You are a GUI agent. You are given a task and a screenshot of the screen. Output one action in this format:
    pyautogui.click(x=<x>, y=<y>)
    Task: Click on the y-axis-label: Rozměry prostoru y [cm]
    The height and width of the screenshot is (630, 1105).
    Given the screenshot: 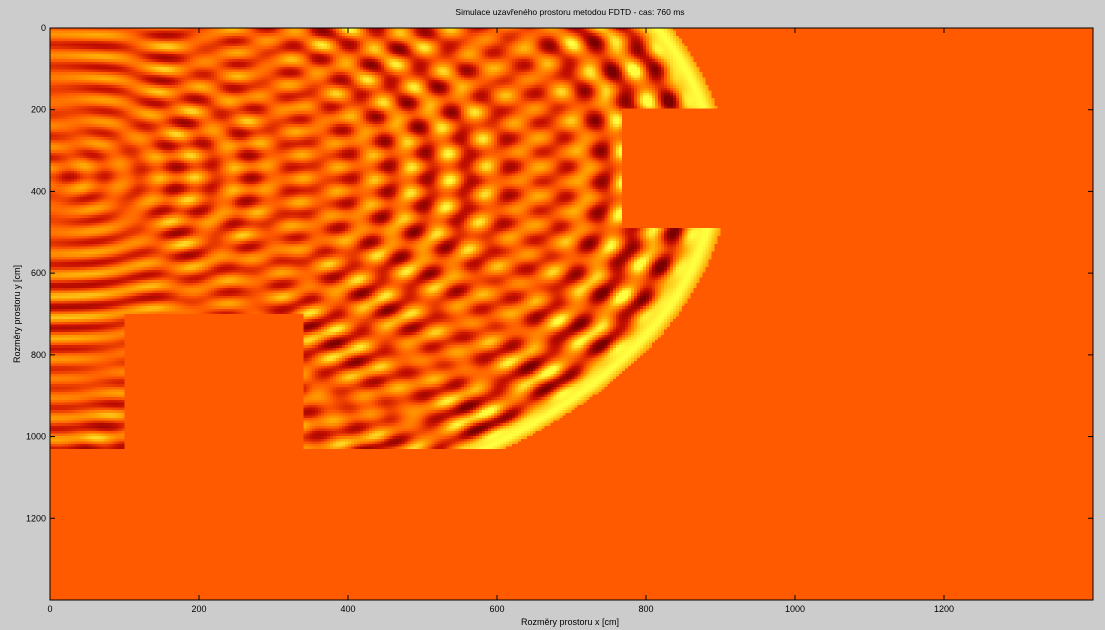 What is the action you would take?
    pyautogui.click(x=17, y=314)
    